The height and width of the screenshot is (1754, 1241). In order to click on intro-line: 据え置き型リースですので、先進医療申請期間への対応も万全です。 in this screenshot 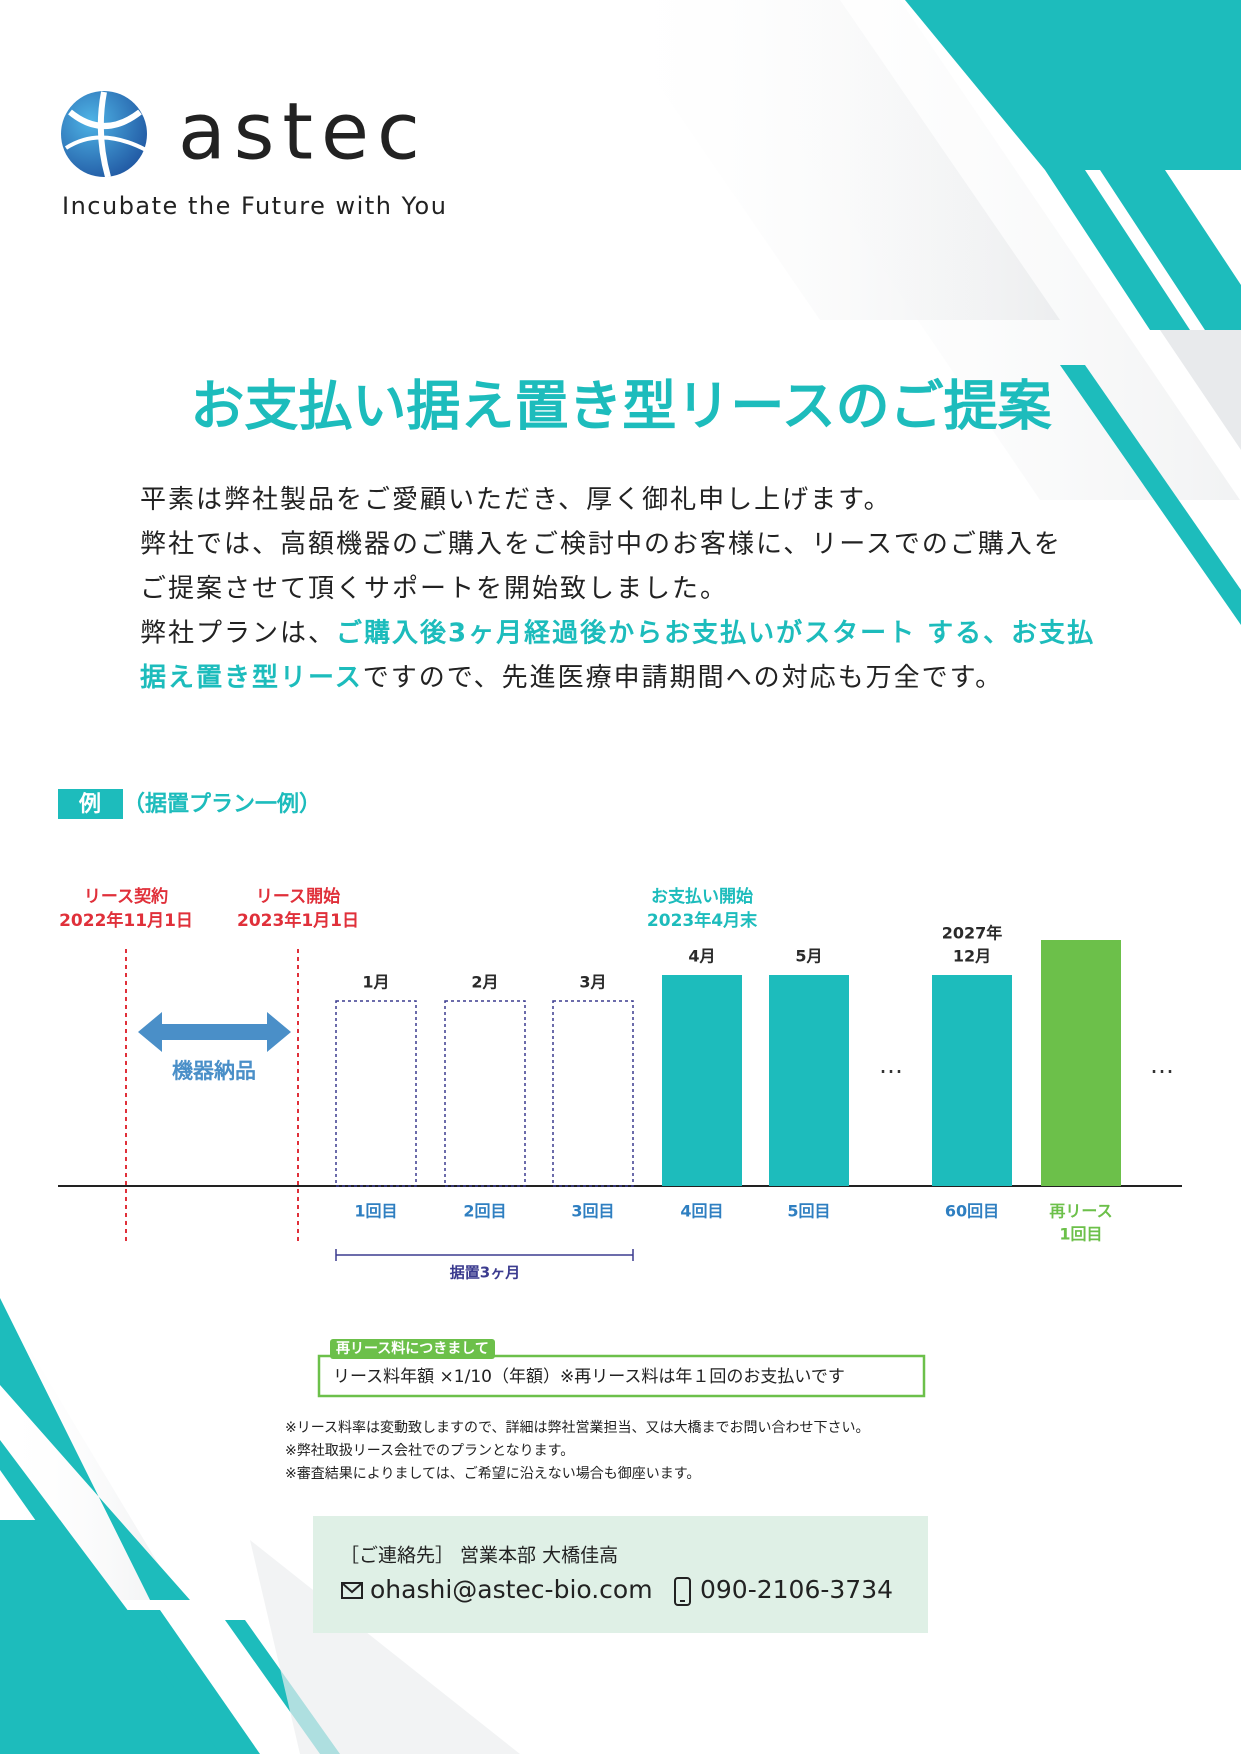, I will do `click(571, 678)`.